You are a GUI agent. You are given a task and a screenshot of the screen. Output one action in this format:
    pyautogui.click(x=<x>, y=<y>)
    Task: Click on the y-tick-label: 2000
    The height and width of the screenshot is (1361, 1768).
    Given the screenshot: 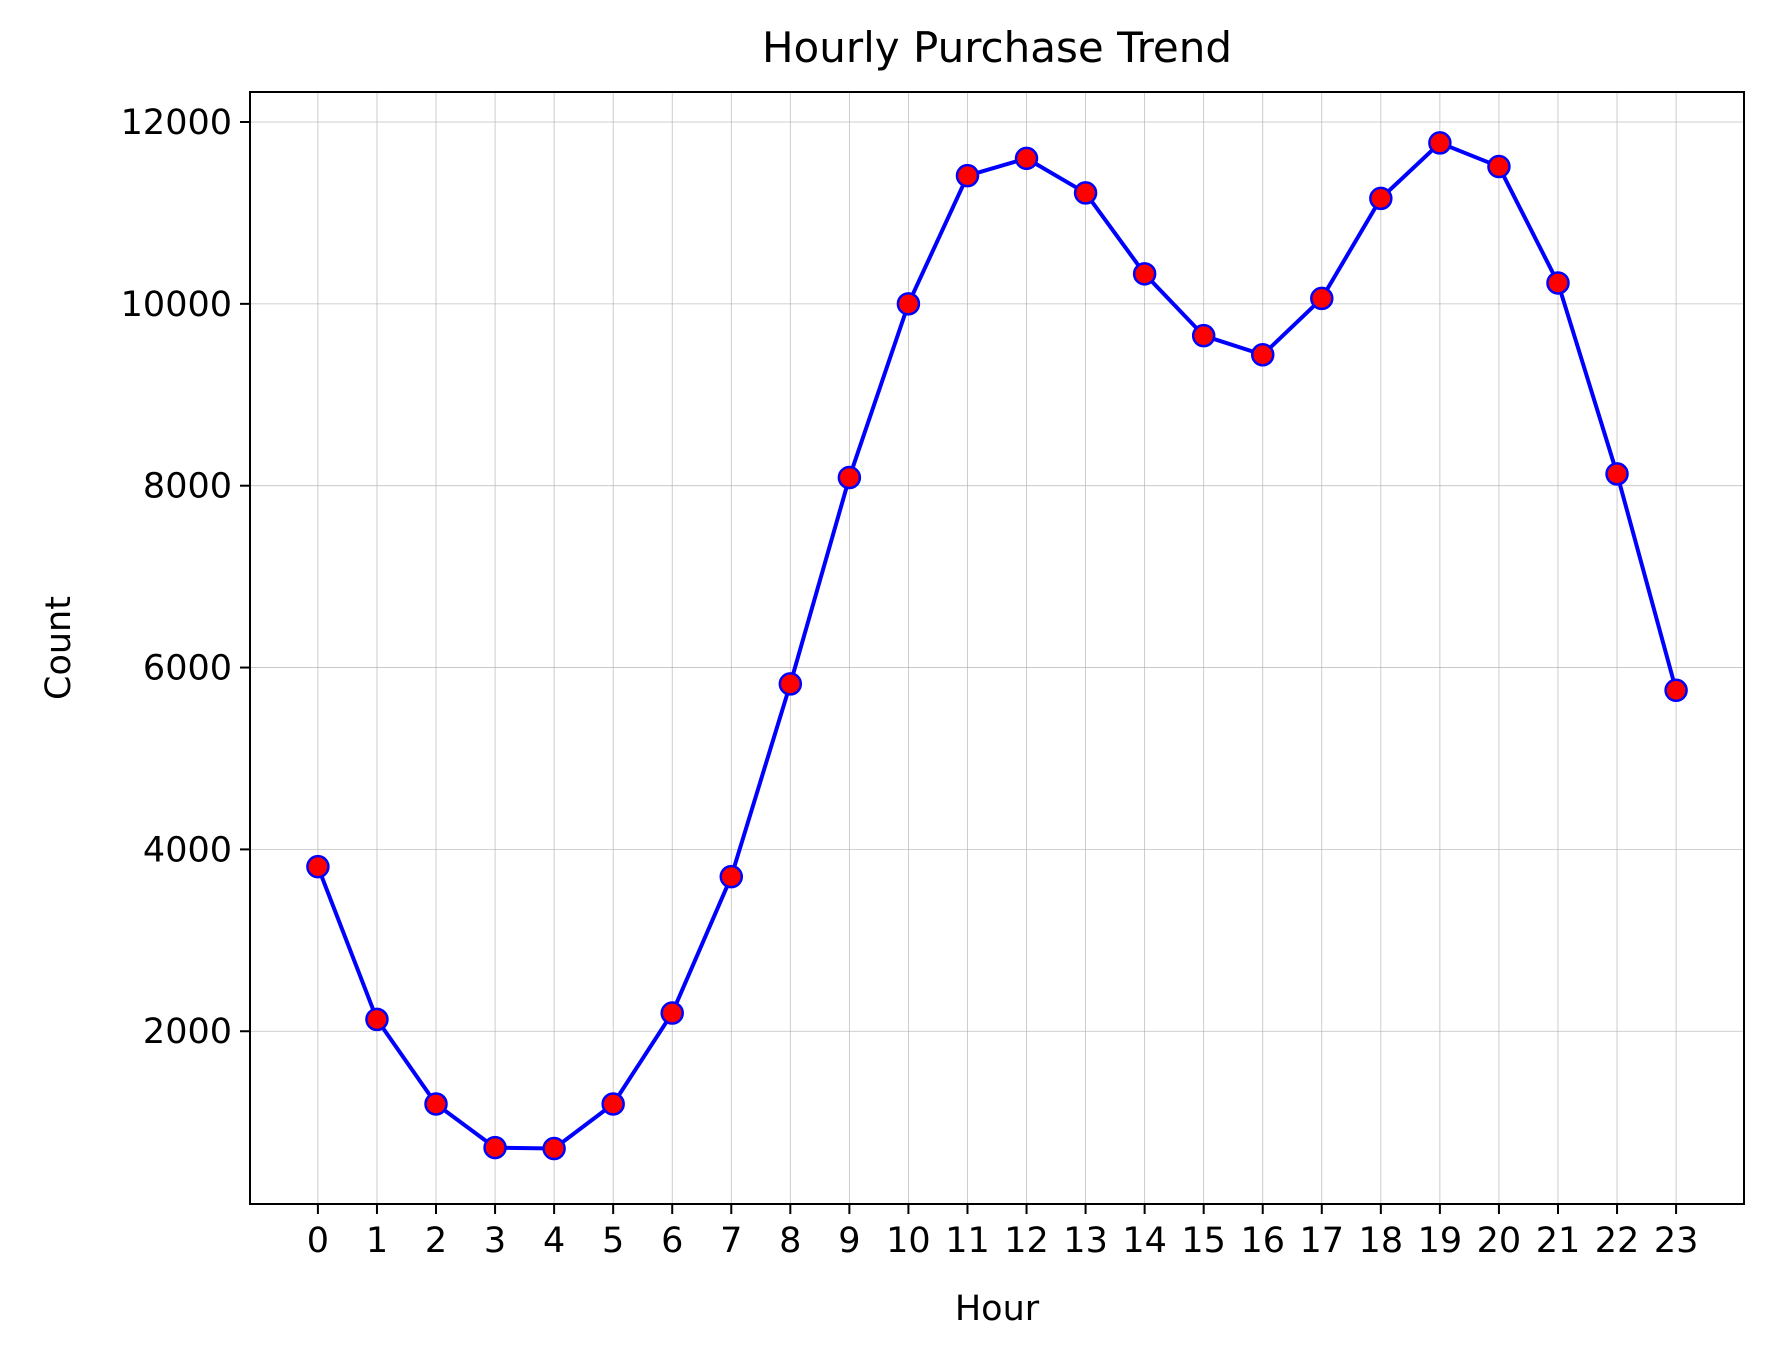 What is the action you would take?
    pyautogui.click(x=187, y=1032)
    